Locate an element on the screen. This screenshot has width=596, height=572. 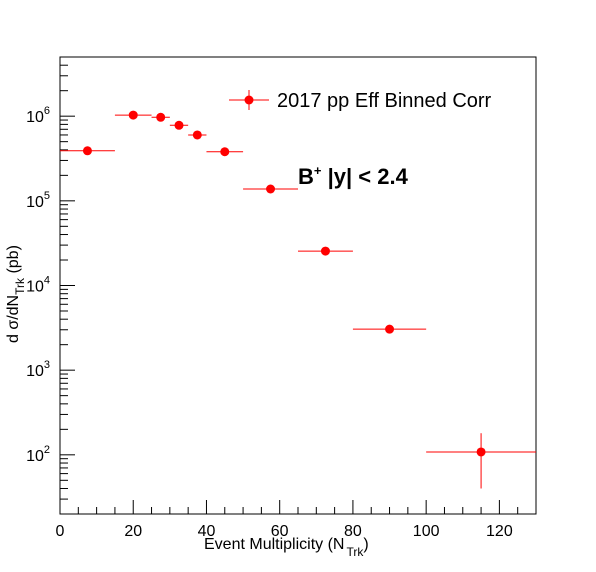
y-axis-title-sub: Trk is located at coordinates (20, 286).